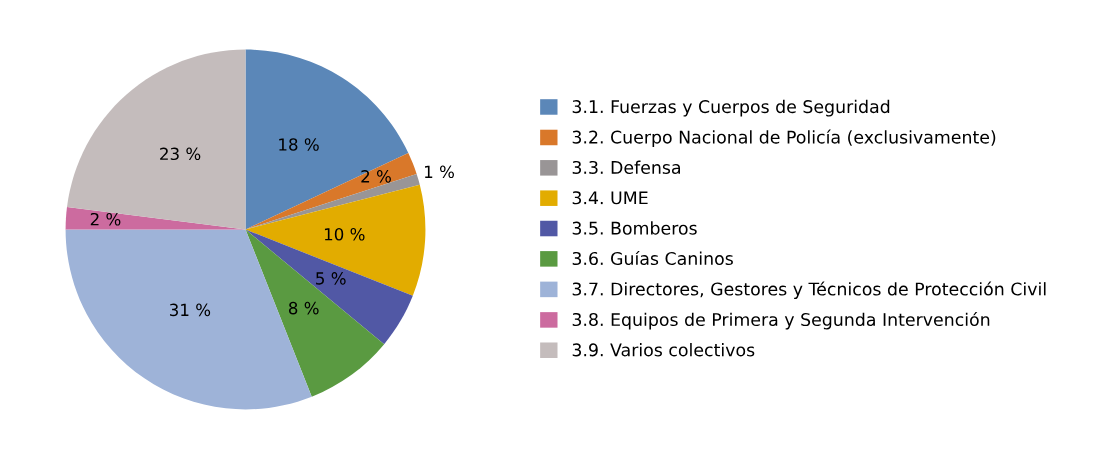 The height and width of the screenshot is (459, 1116). Describe the element at coordinates (299, 144) in the screenshot. I see `data-label: 18 %` at that location.